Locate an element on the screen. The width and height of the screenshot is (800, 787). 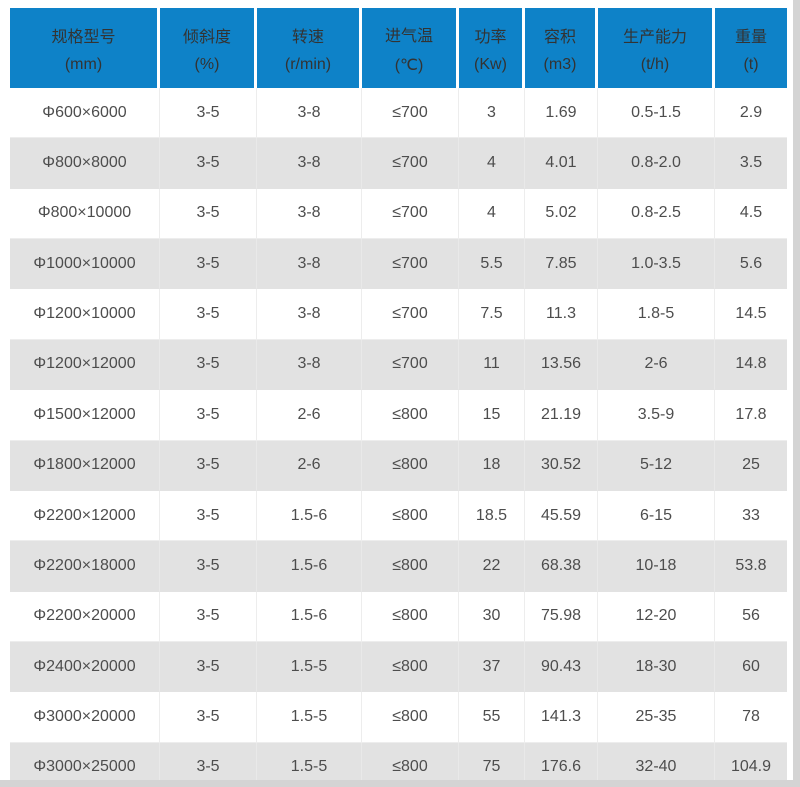
col-header-speed-title: 转速 is located at coordinates (307, 37).